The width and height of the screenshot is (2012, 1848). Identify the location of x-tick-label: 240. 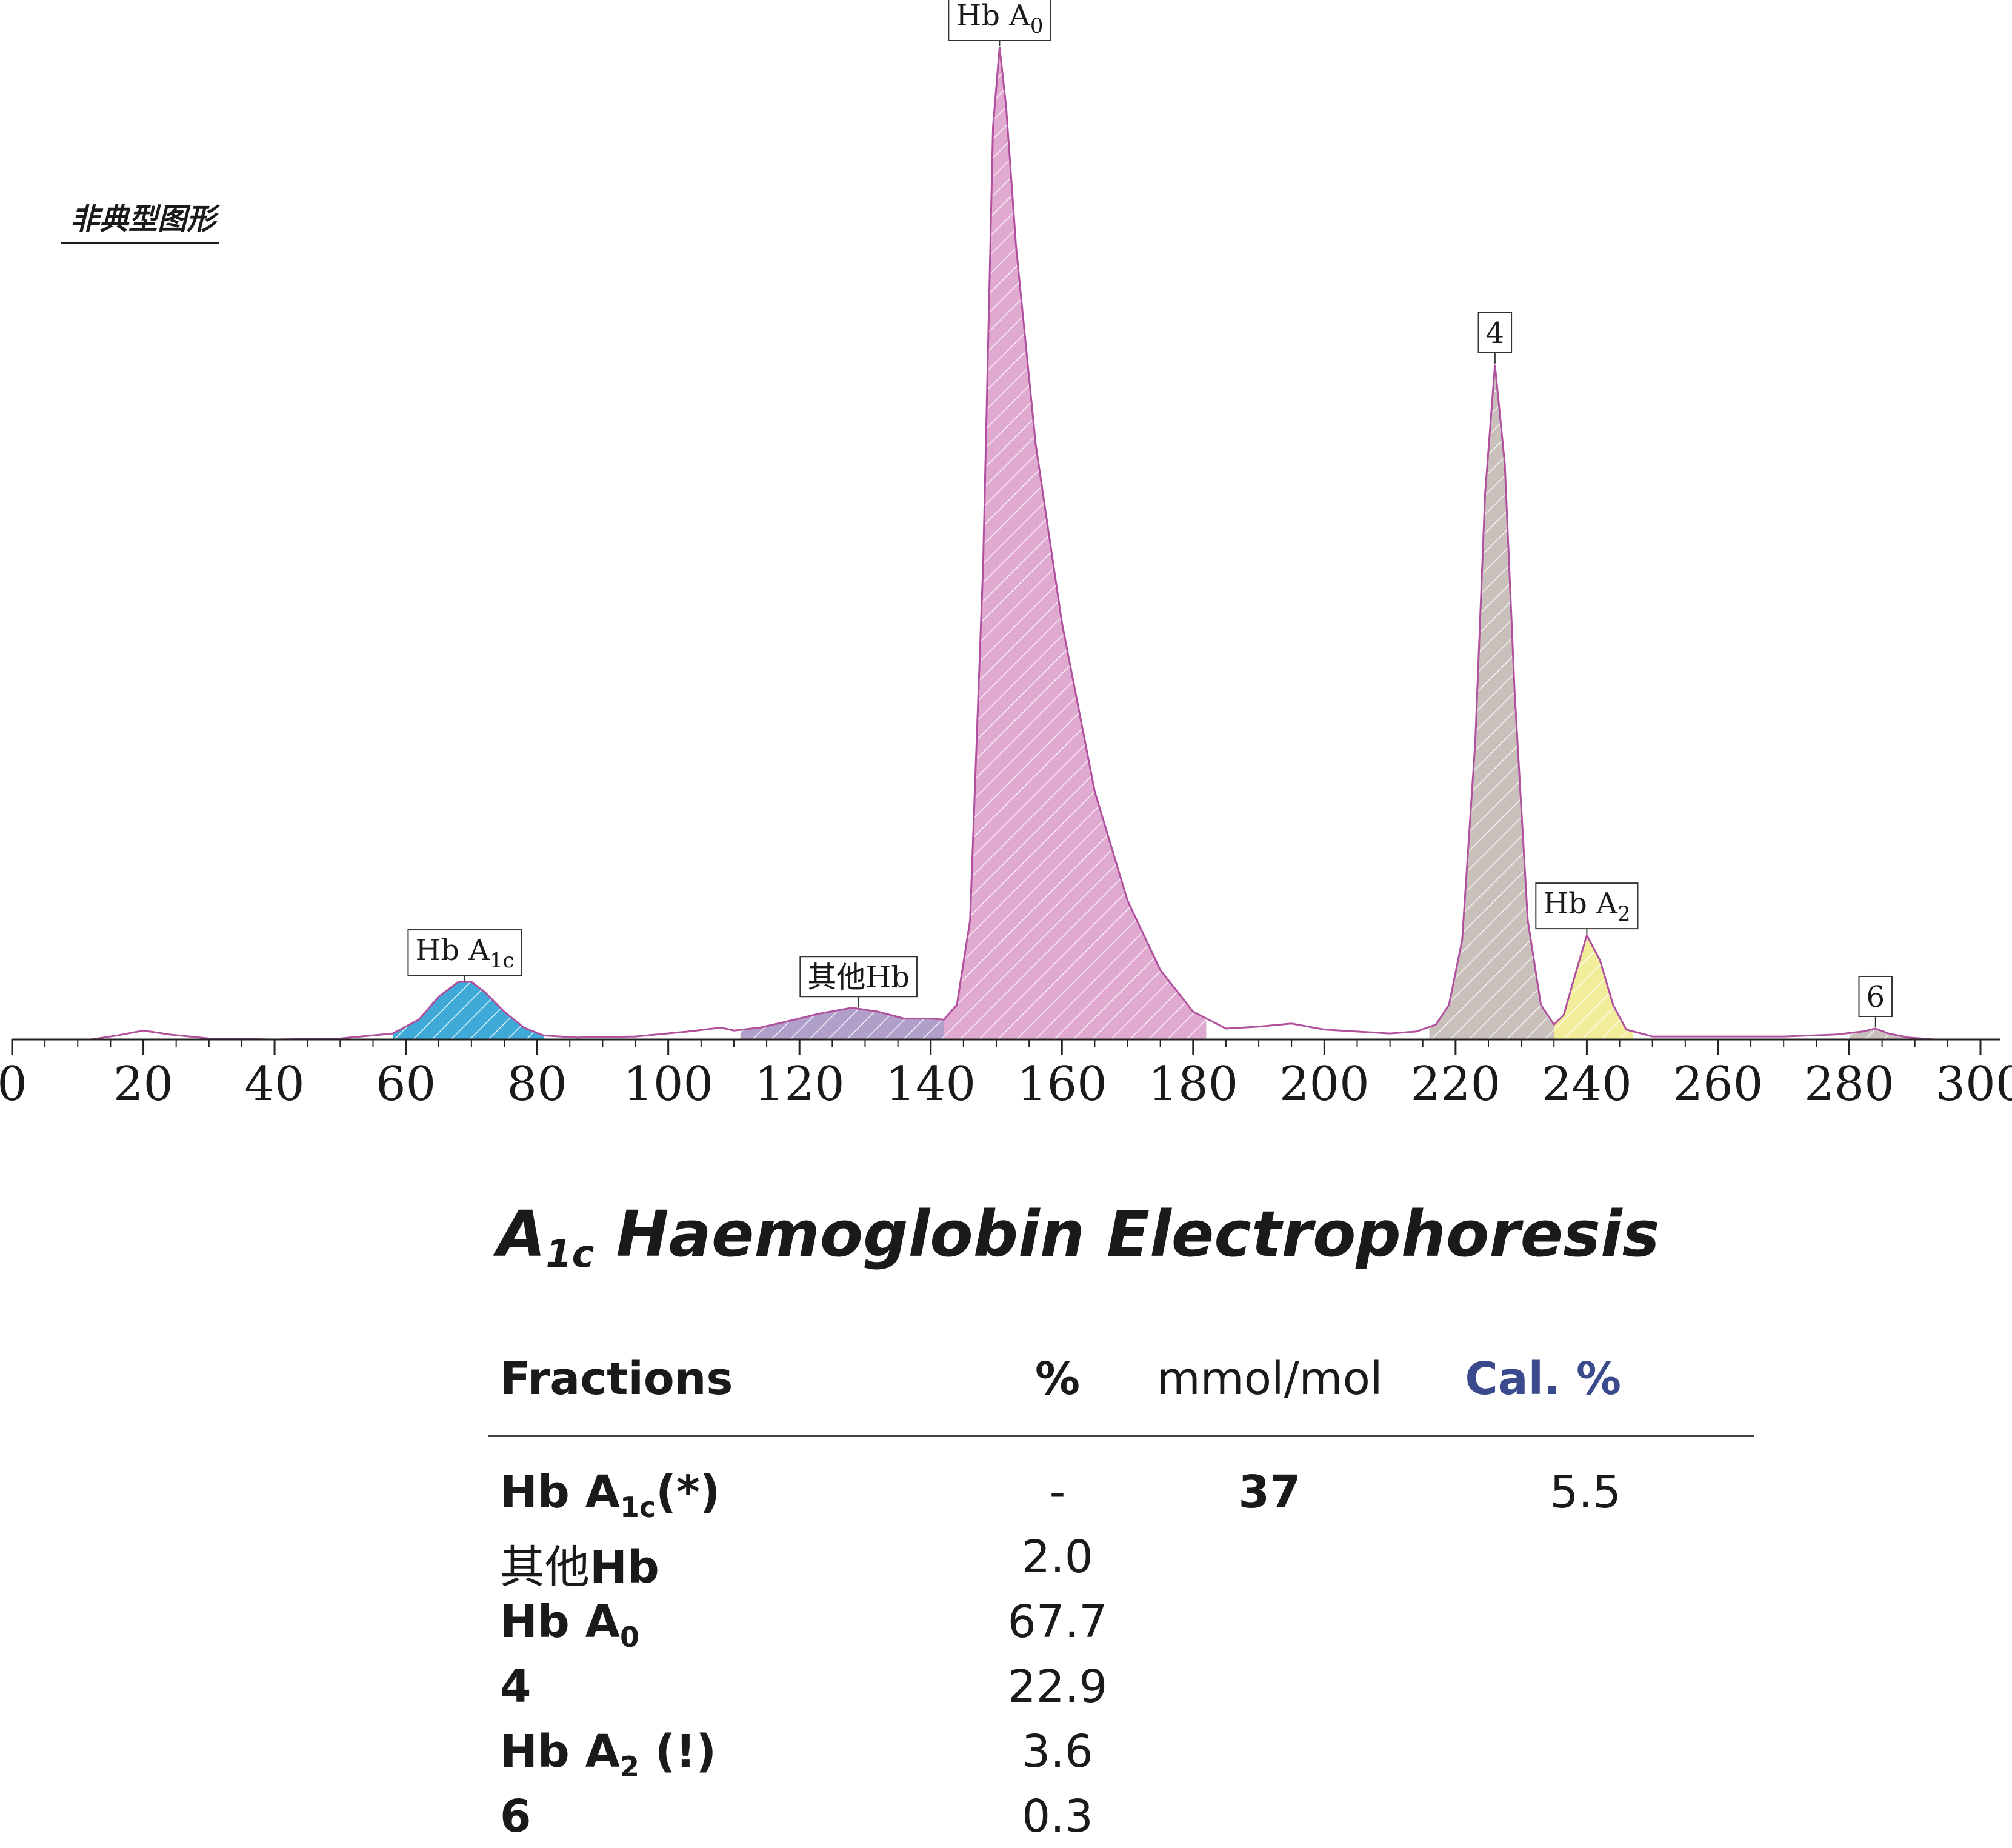
(1587, 1084).